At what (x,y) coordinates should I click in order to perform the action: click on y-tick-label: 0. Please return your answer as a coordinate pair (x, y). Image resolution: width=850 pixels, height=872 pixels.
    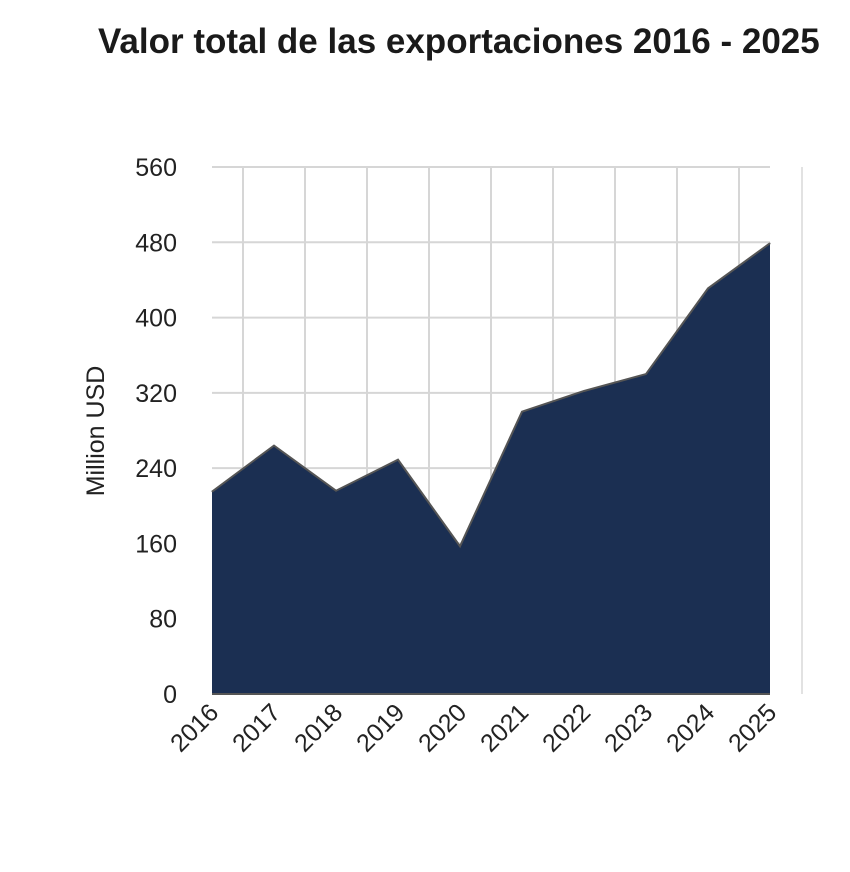
    Looking at the image, I should click on (170, 695).